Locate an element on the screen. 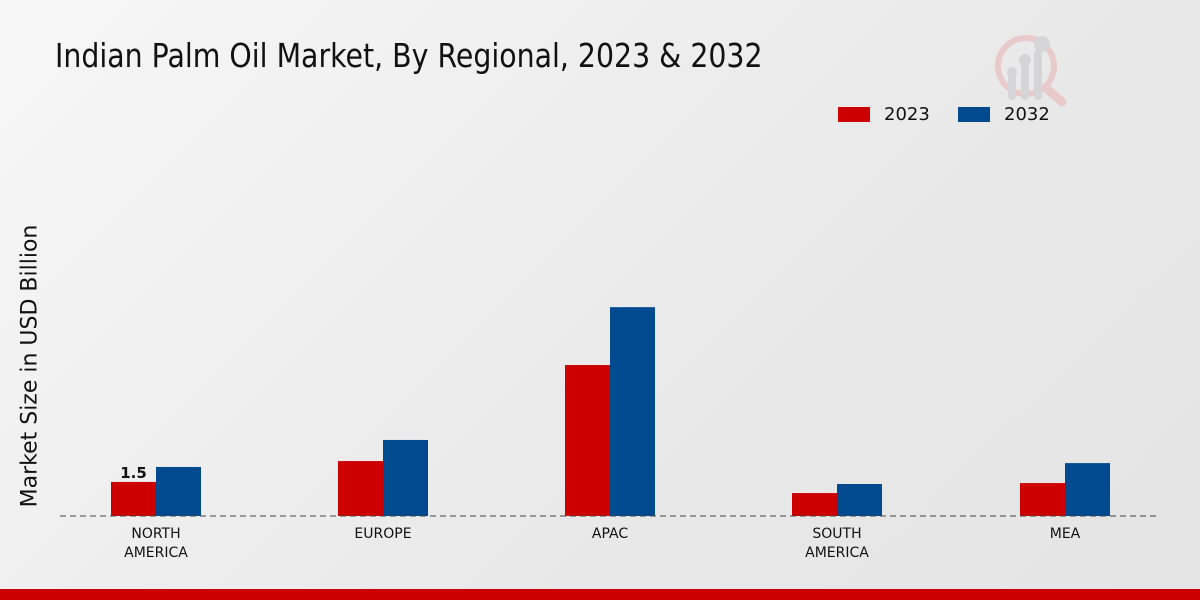 This screenshot has width=1200, height=600. x-tick-label: NORTH is located at coordinates (155, 534).